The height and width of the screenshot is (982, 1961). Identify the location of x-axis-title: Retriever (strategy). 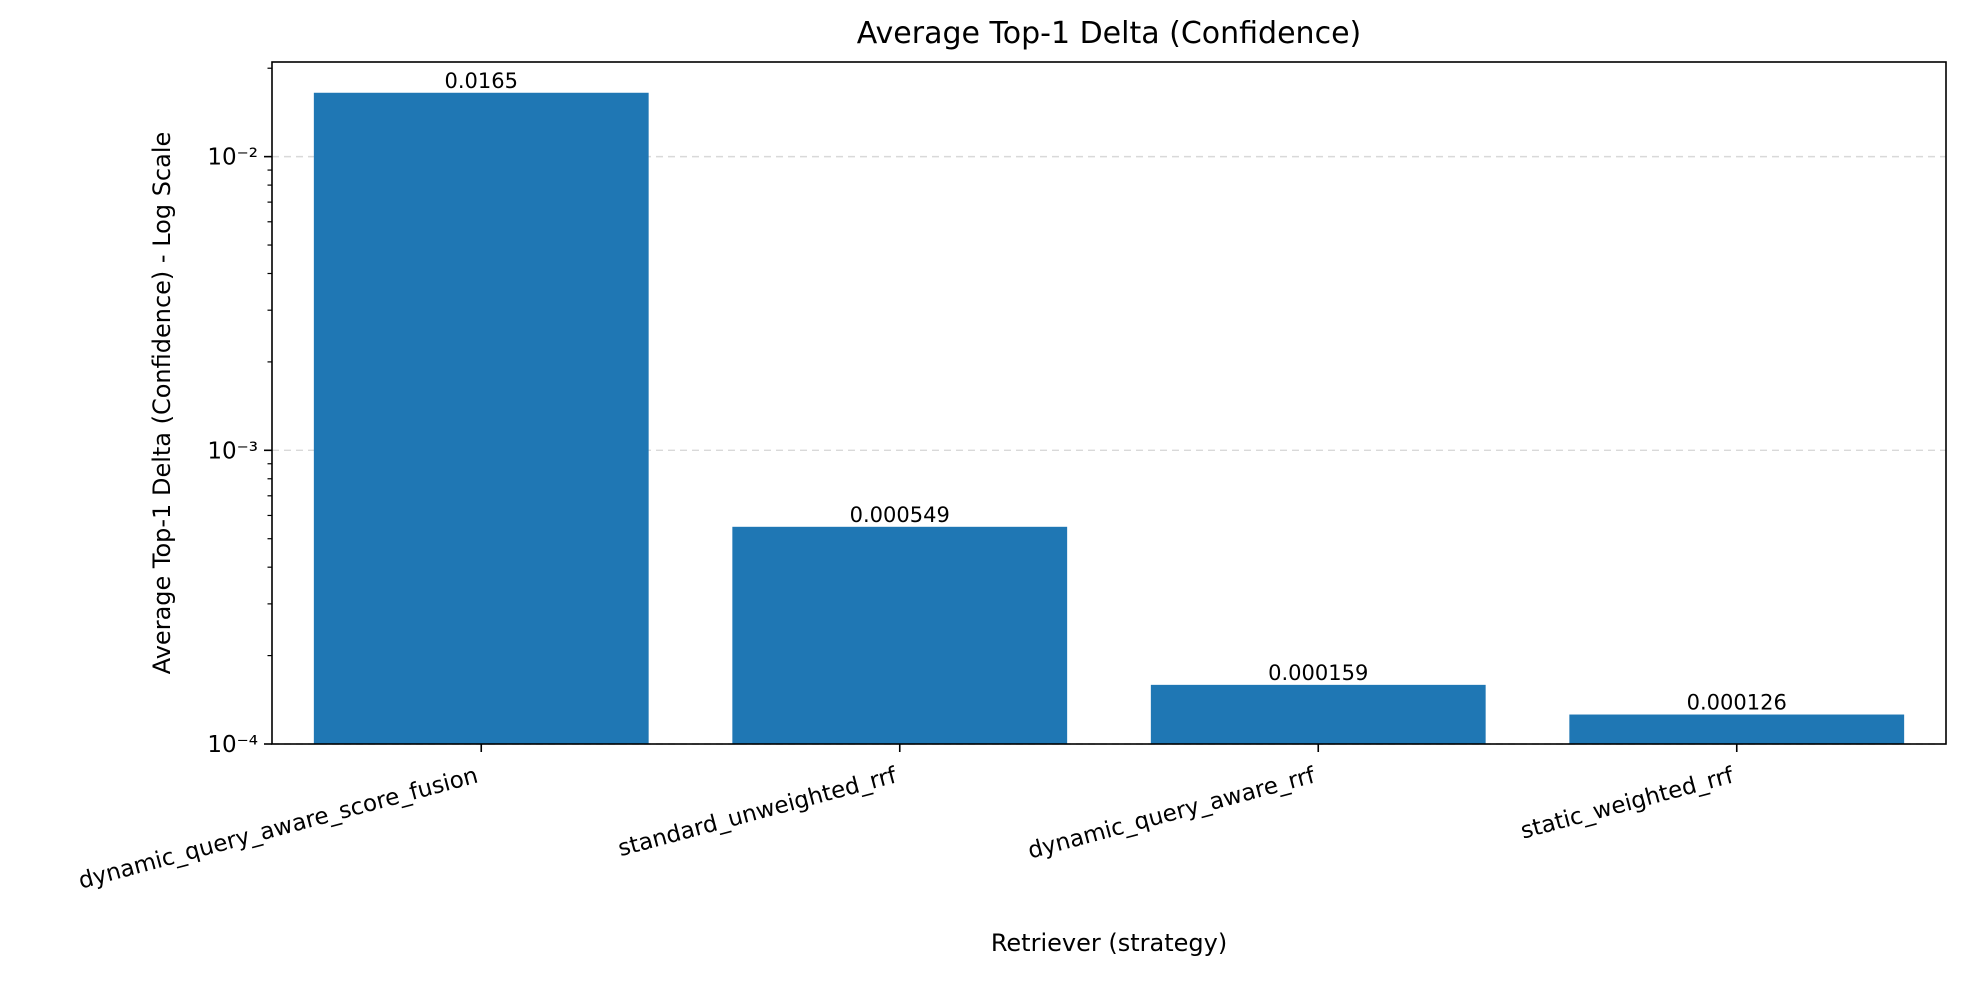
(1109, 943).